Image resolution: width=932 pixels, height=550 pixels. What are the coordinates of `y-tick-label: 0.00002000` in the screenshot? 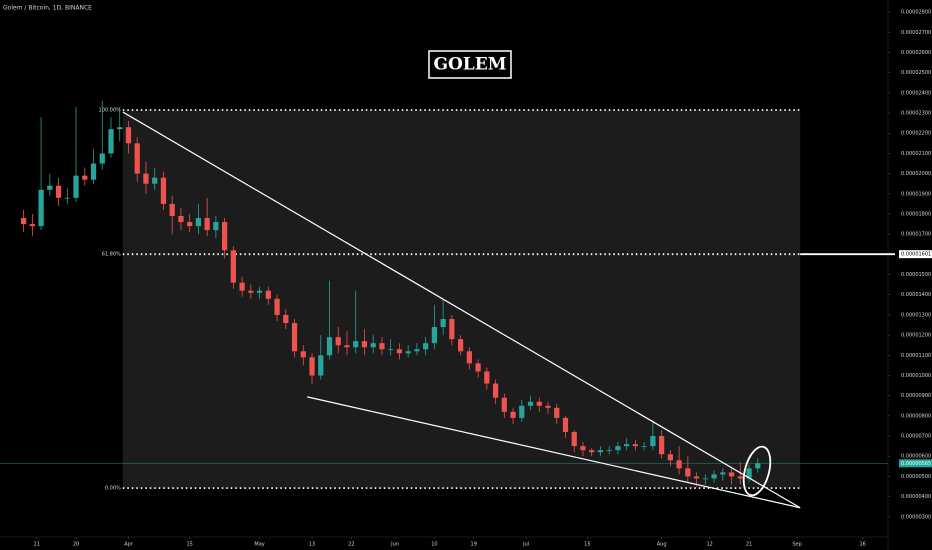 It's located at (916, 174).